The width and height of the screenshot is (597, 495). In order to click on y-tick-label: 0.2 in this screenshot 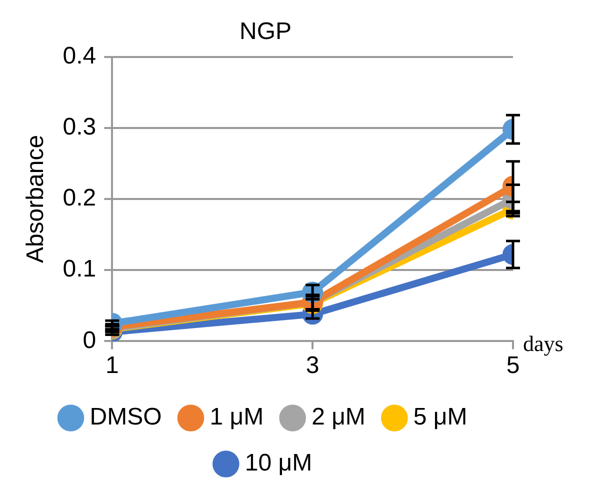, I will do `click(79, 198)`.